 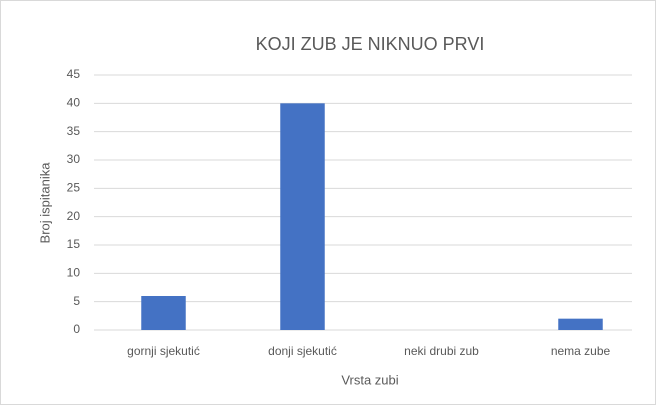 I want to click on y-tick-label: 25, so click(x=74, y=188).